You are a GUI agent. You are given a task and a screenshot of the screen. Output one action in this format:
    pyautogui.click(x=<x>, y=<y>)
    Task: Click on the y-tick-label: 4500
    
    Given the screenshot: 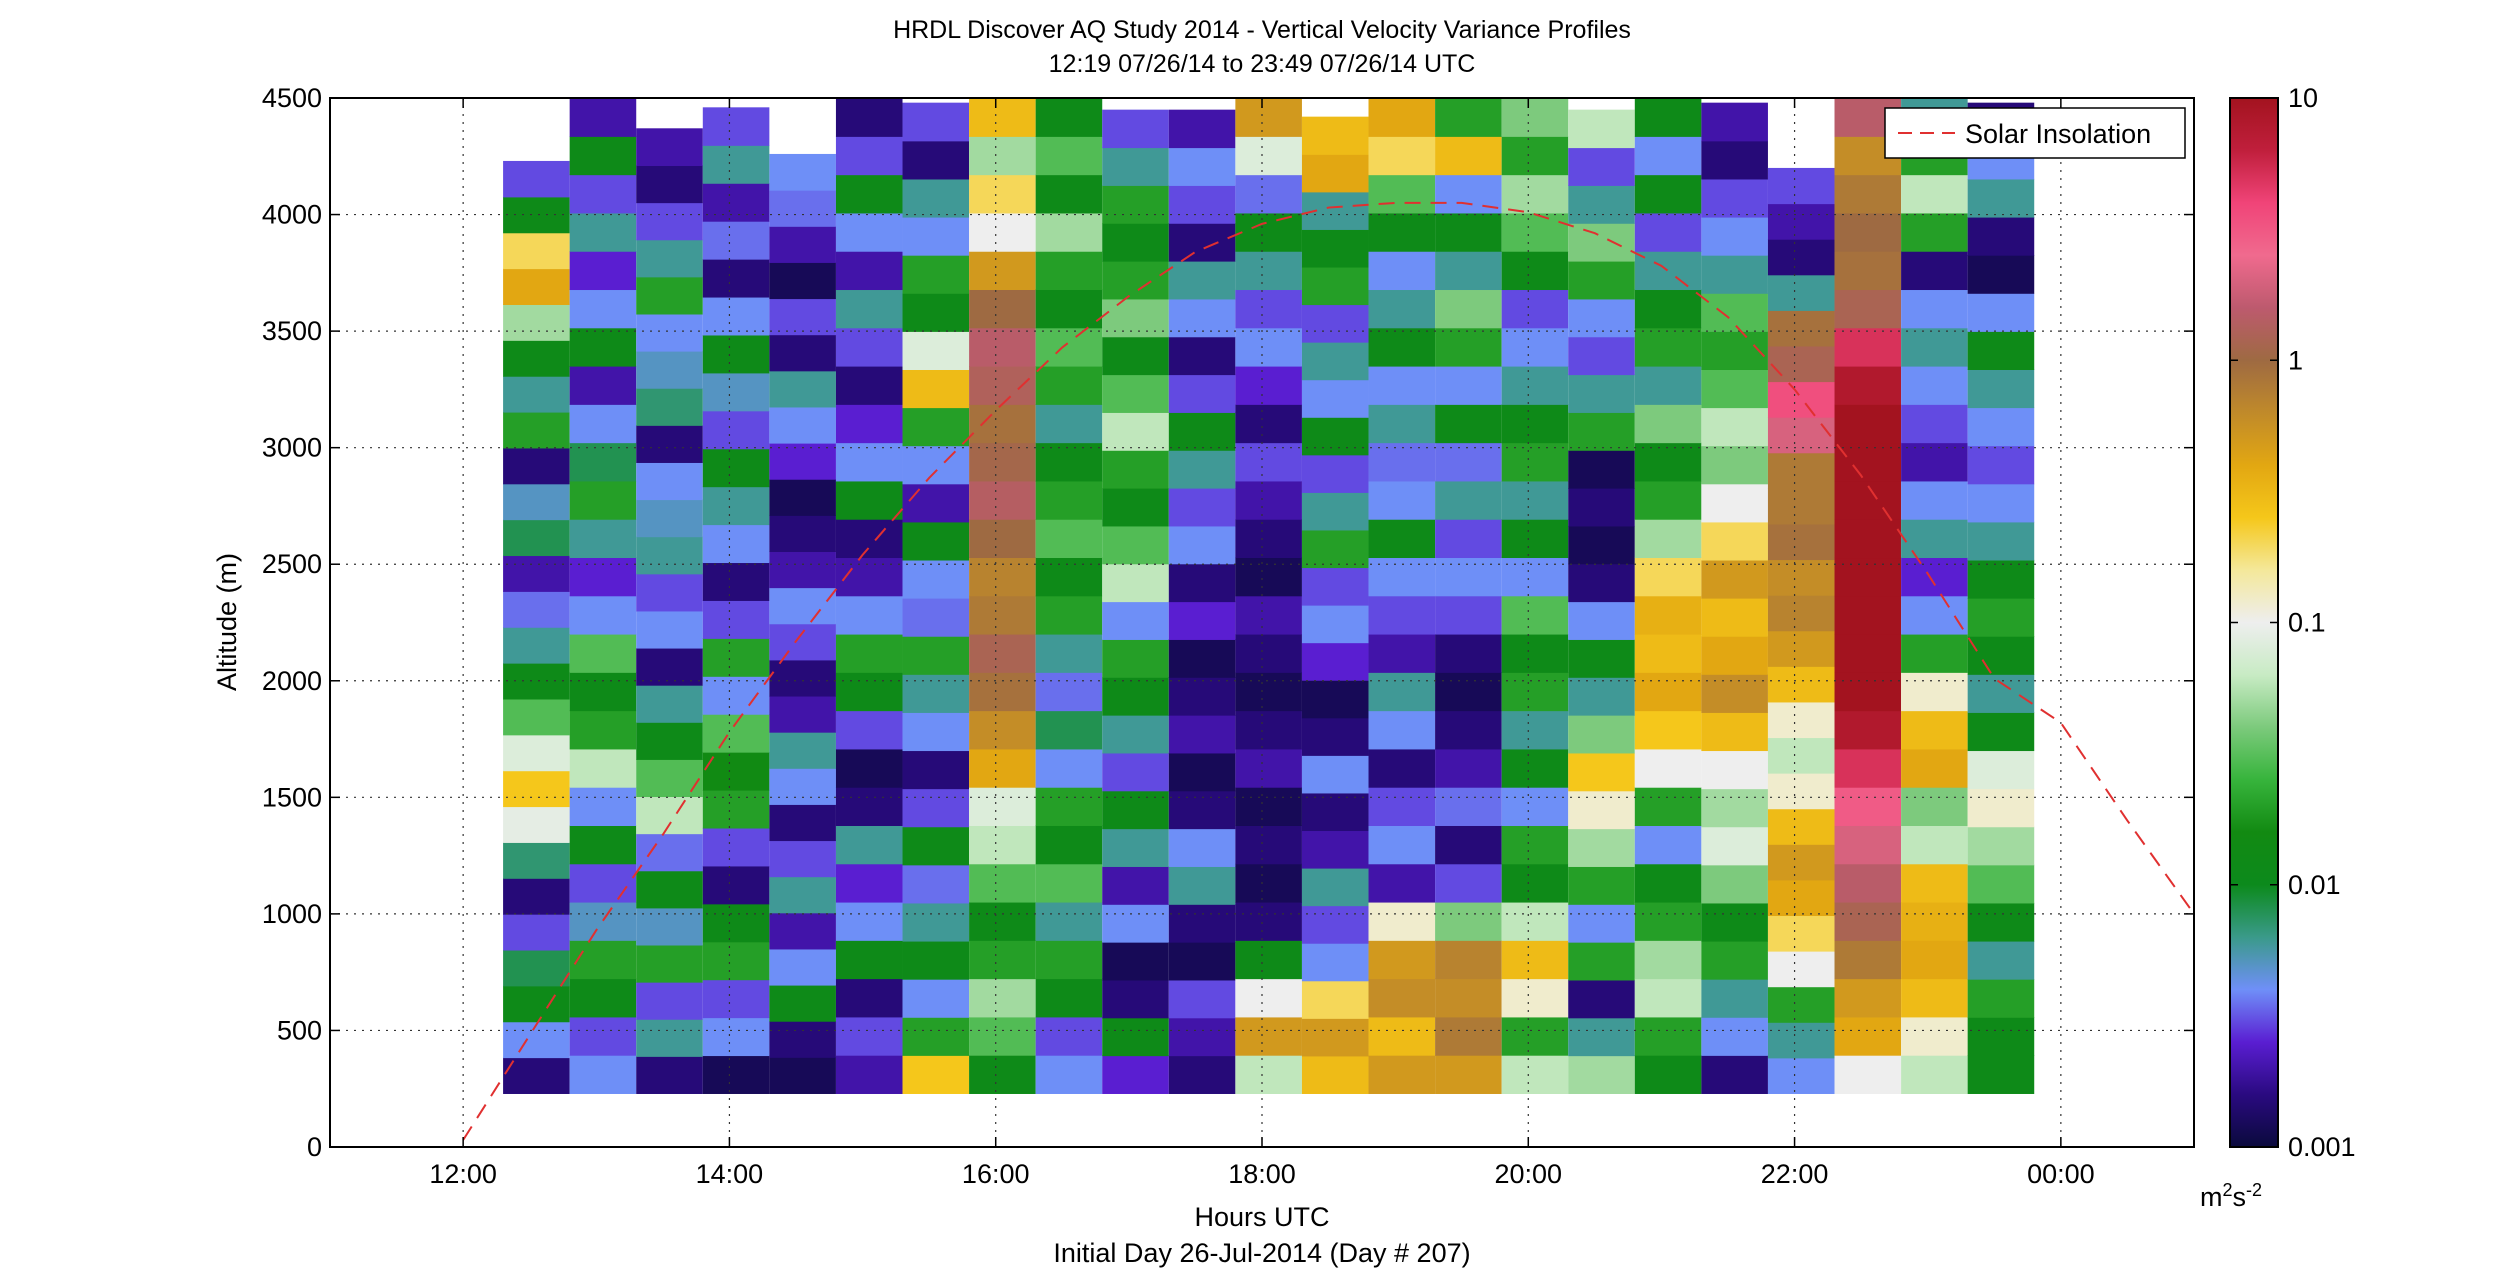 What is the action you would take?
    pyautogui.click(x=292, y=98)
    